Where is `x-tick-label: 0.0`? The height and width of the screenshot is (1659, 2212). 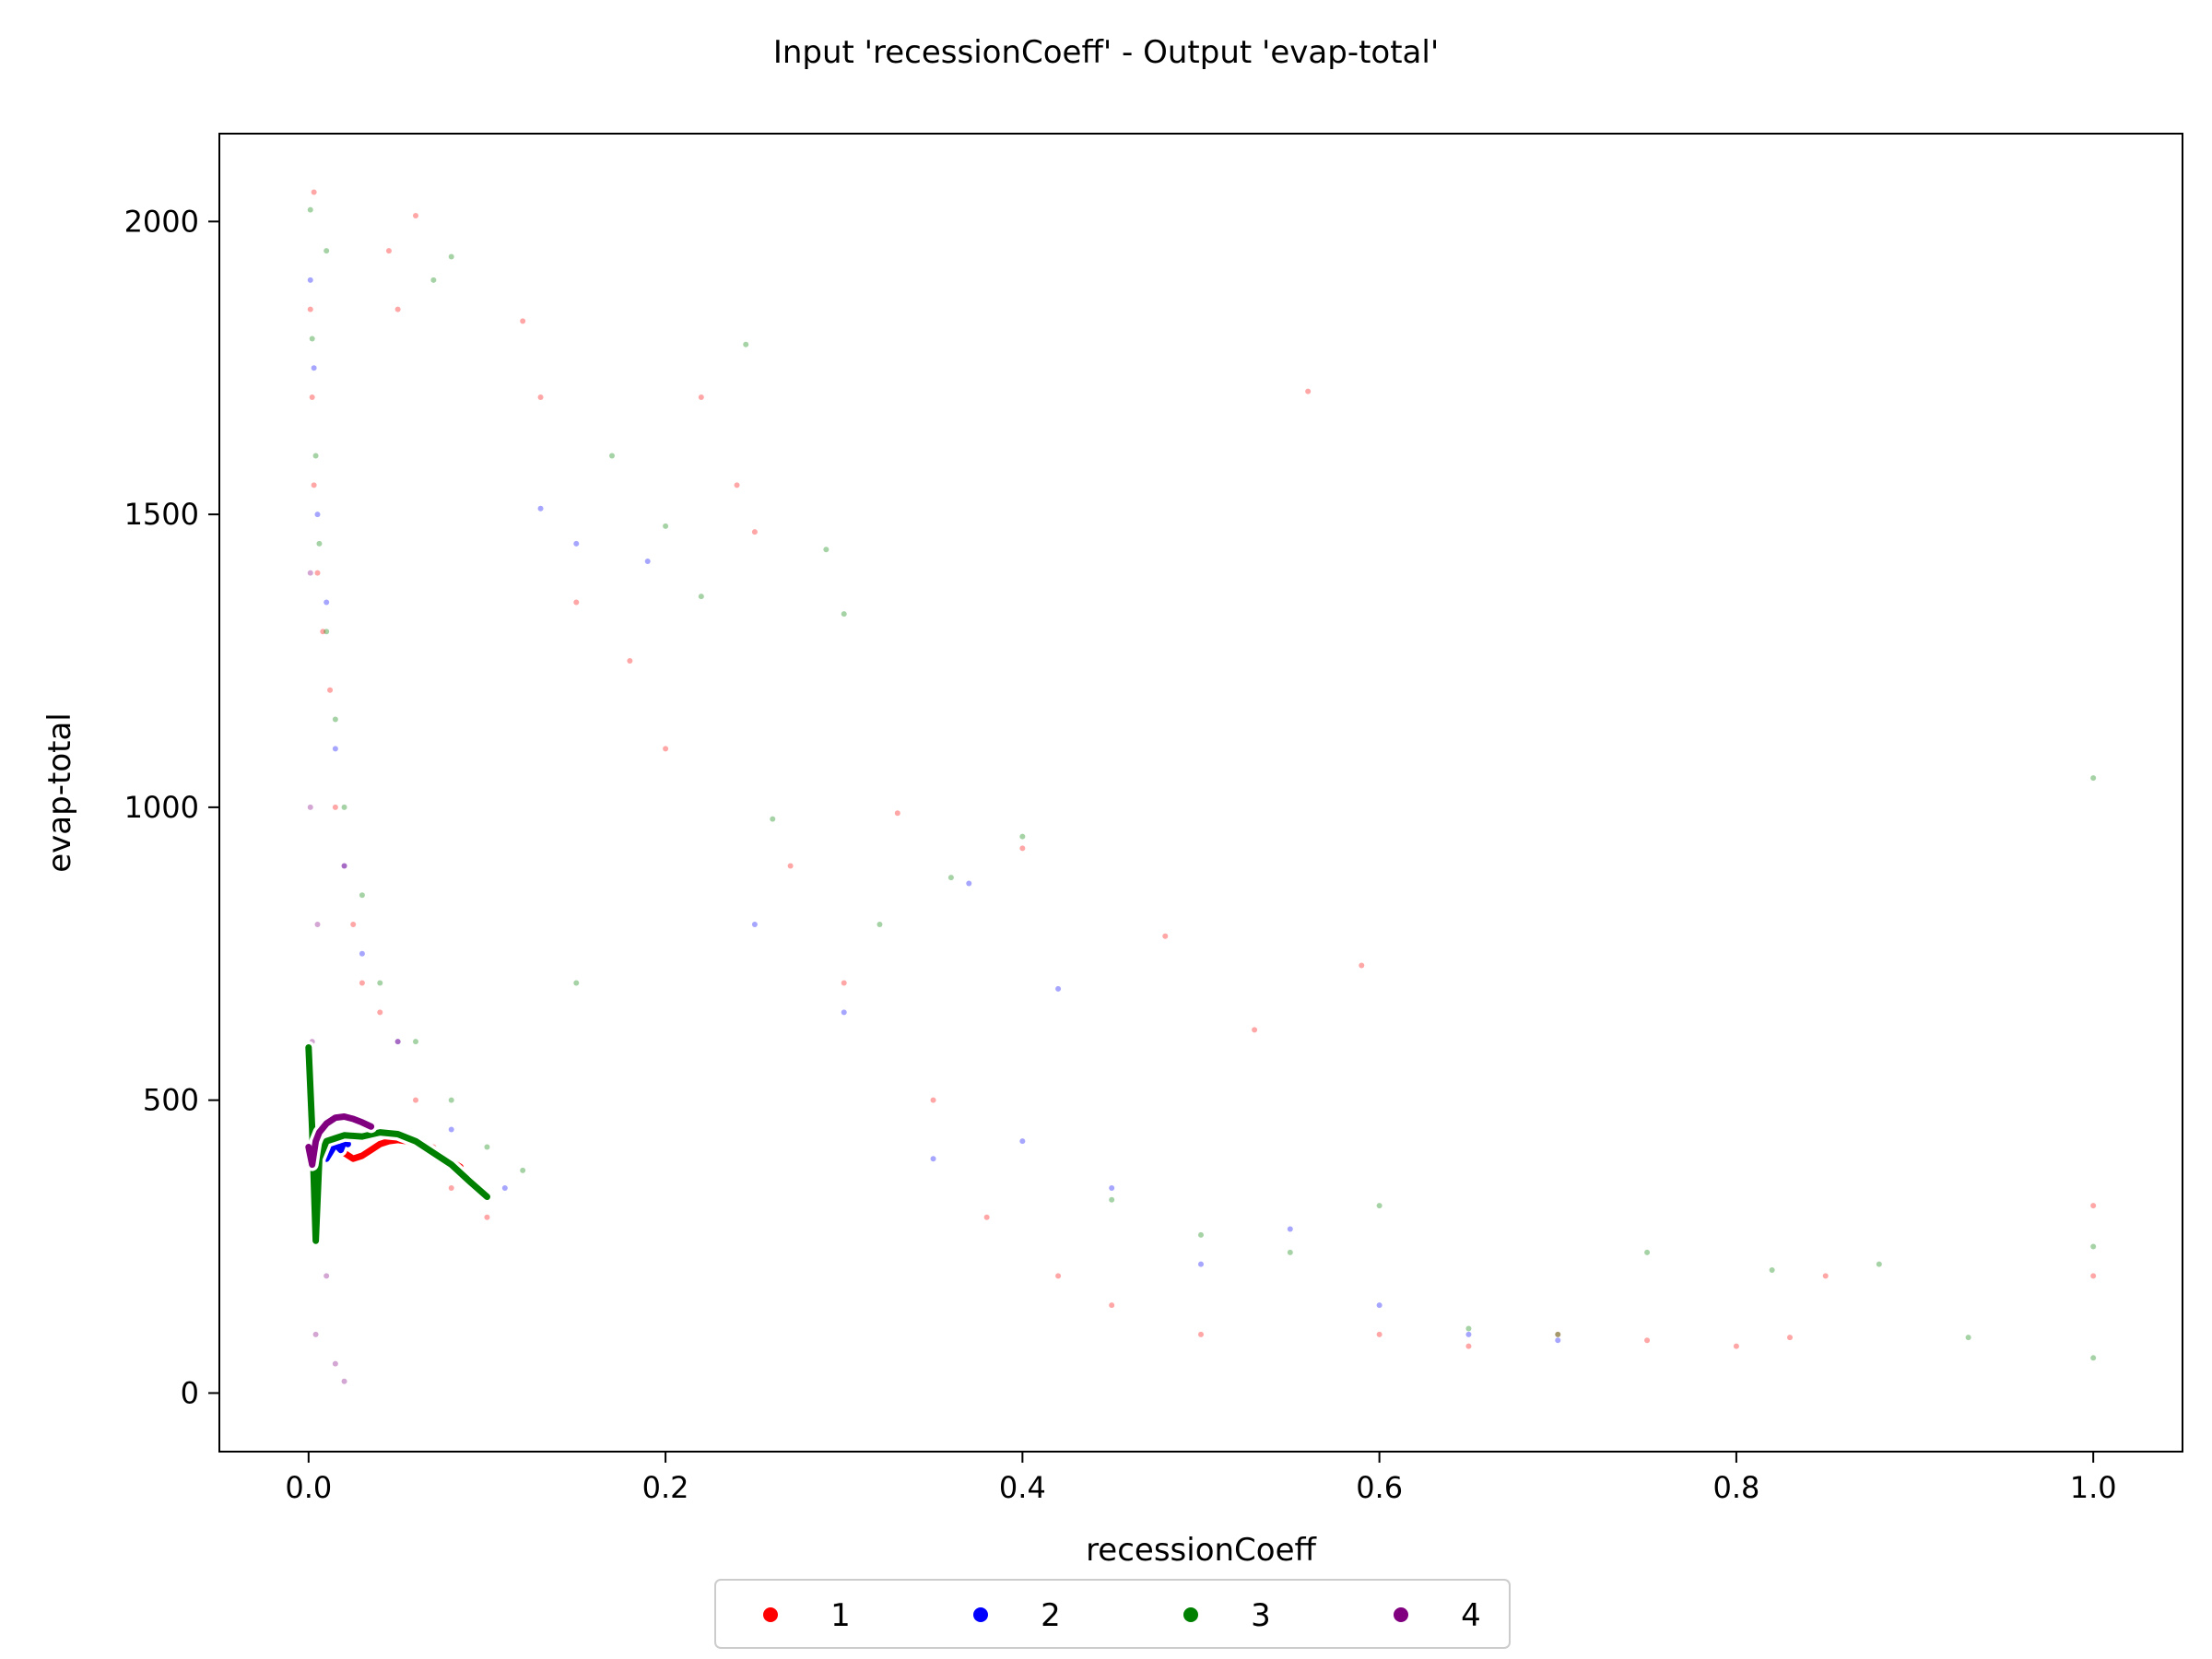
x-tick-label: 0.0 is located at coordinates (308, 1487).